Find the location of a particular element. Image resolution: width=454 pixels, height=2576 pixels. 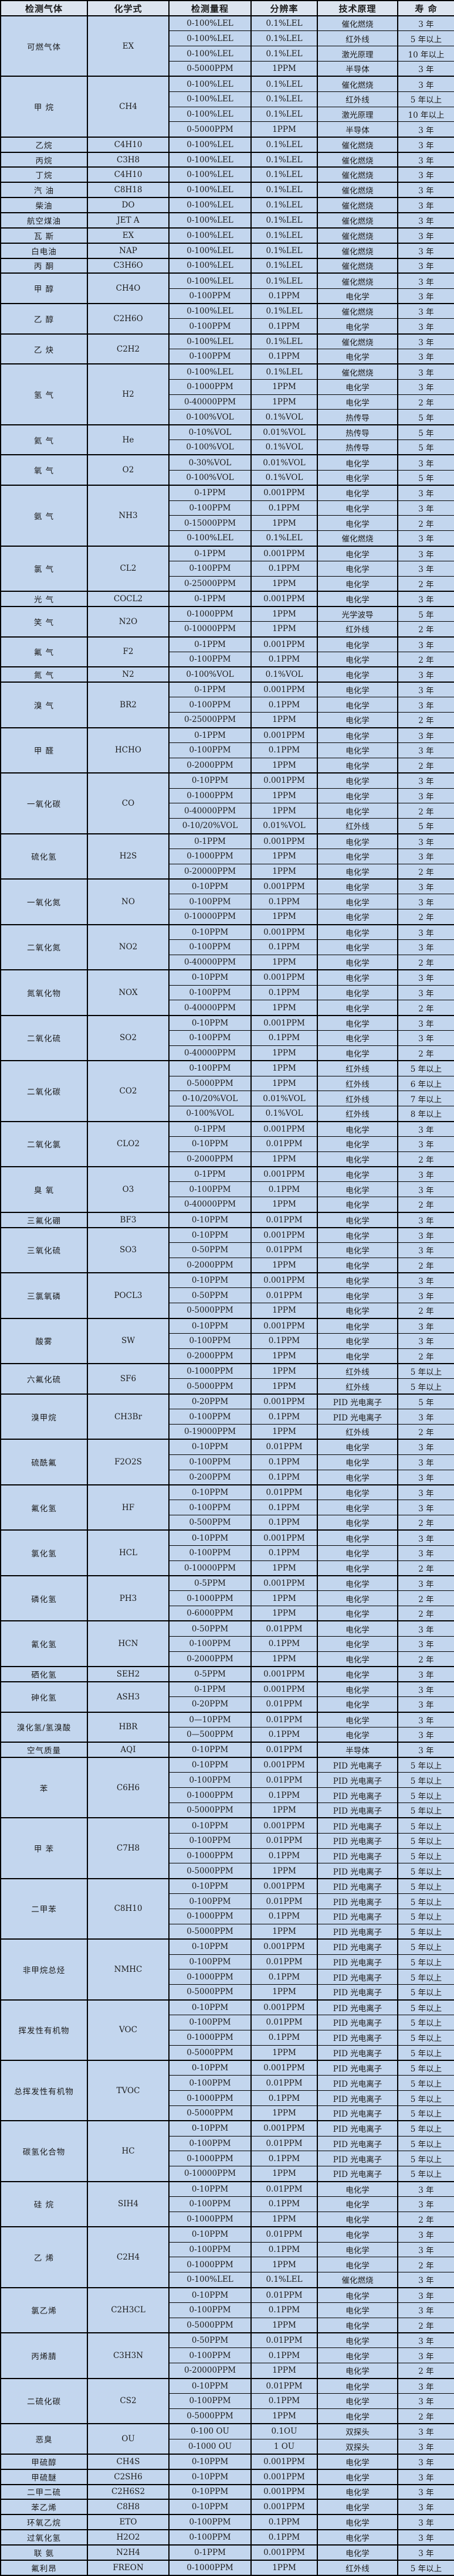

gas-name-cell: 可燃气体 is located at coordinates (44, 46).